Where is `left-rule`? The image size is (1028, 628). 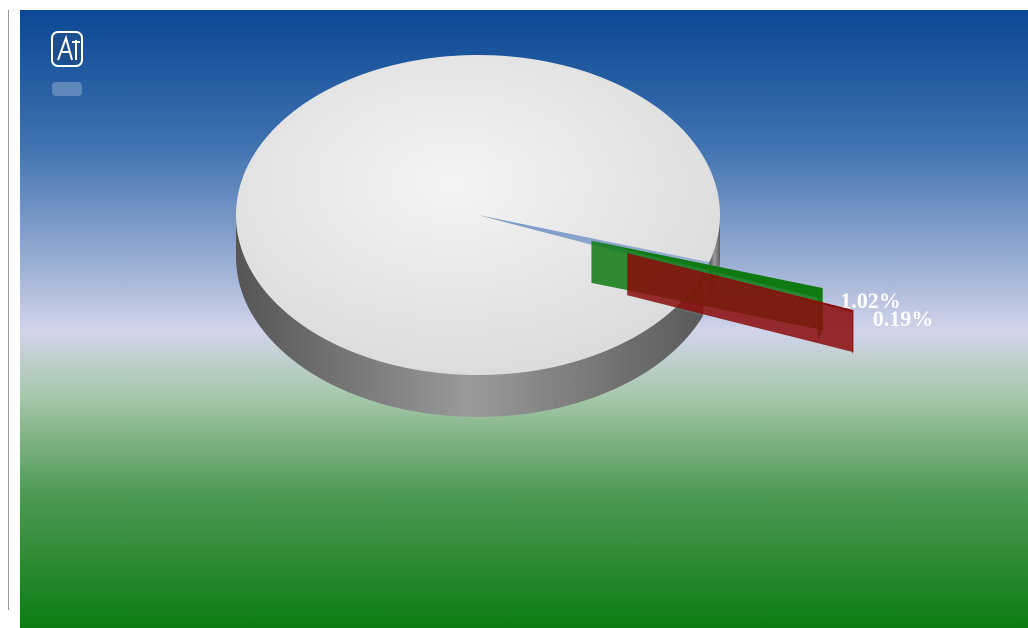 left-rule is located at coordinates (8, 310).